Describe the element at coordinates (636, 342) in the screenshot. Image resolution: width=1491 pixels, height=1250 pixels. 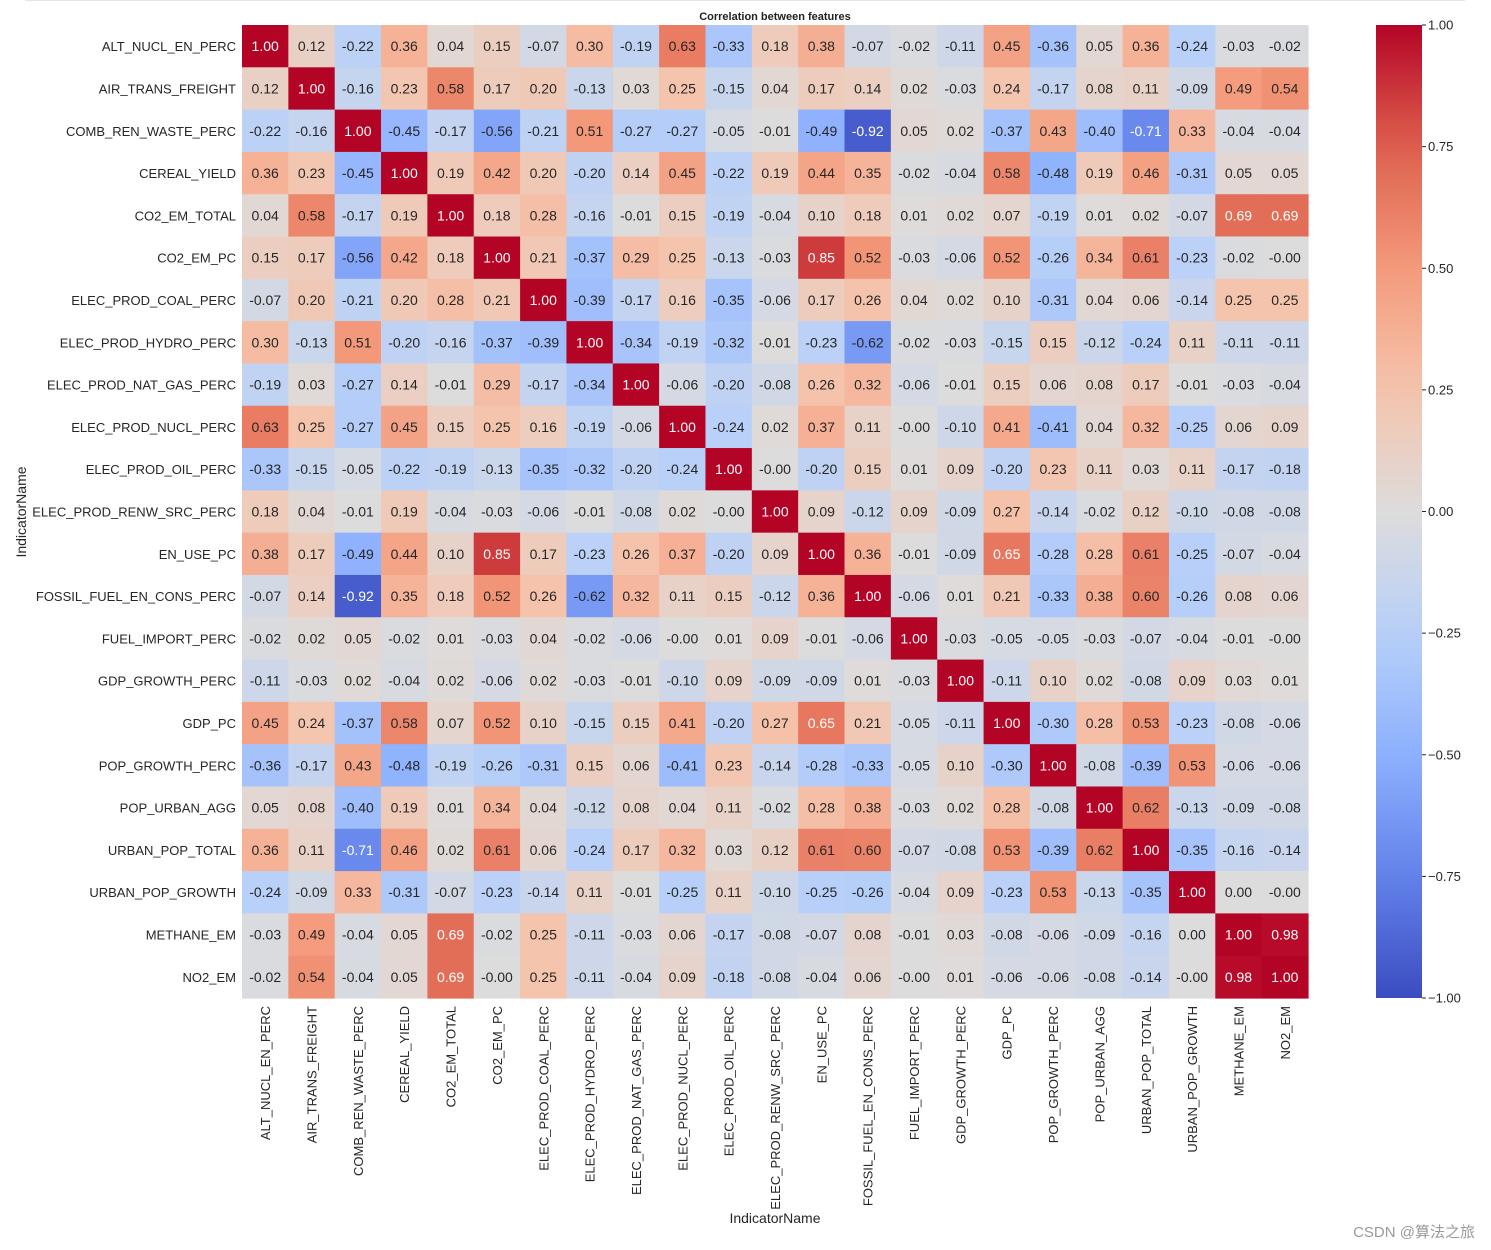
I see `cell-value-label: -0.34` at that location.